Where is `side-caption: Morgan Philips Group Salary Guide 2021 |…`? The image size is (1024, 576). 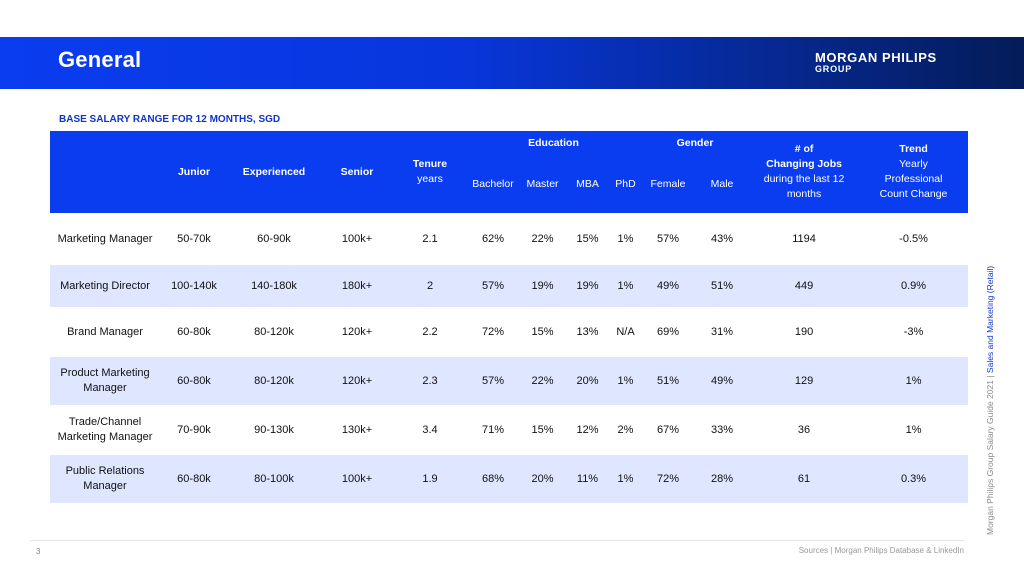 side-caption: Morgan Philips Group Salary Guide 2021 |… is located at coordinates (990, 400).